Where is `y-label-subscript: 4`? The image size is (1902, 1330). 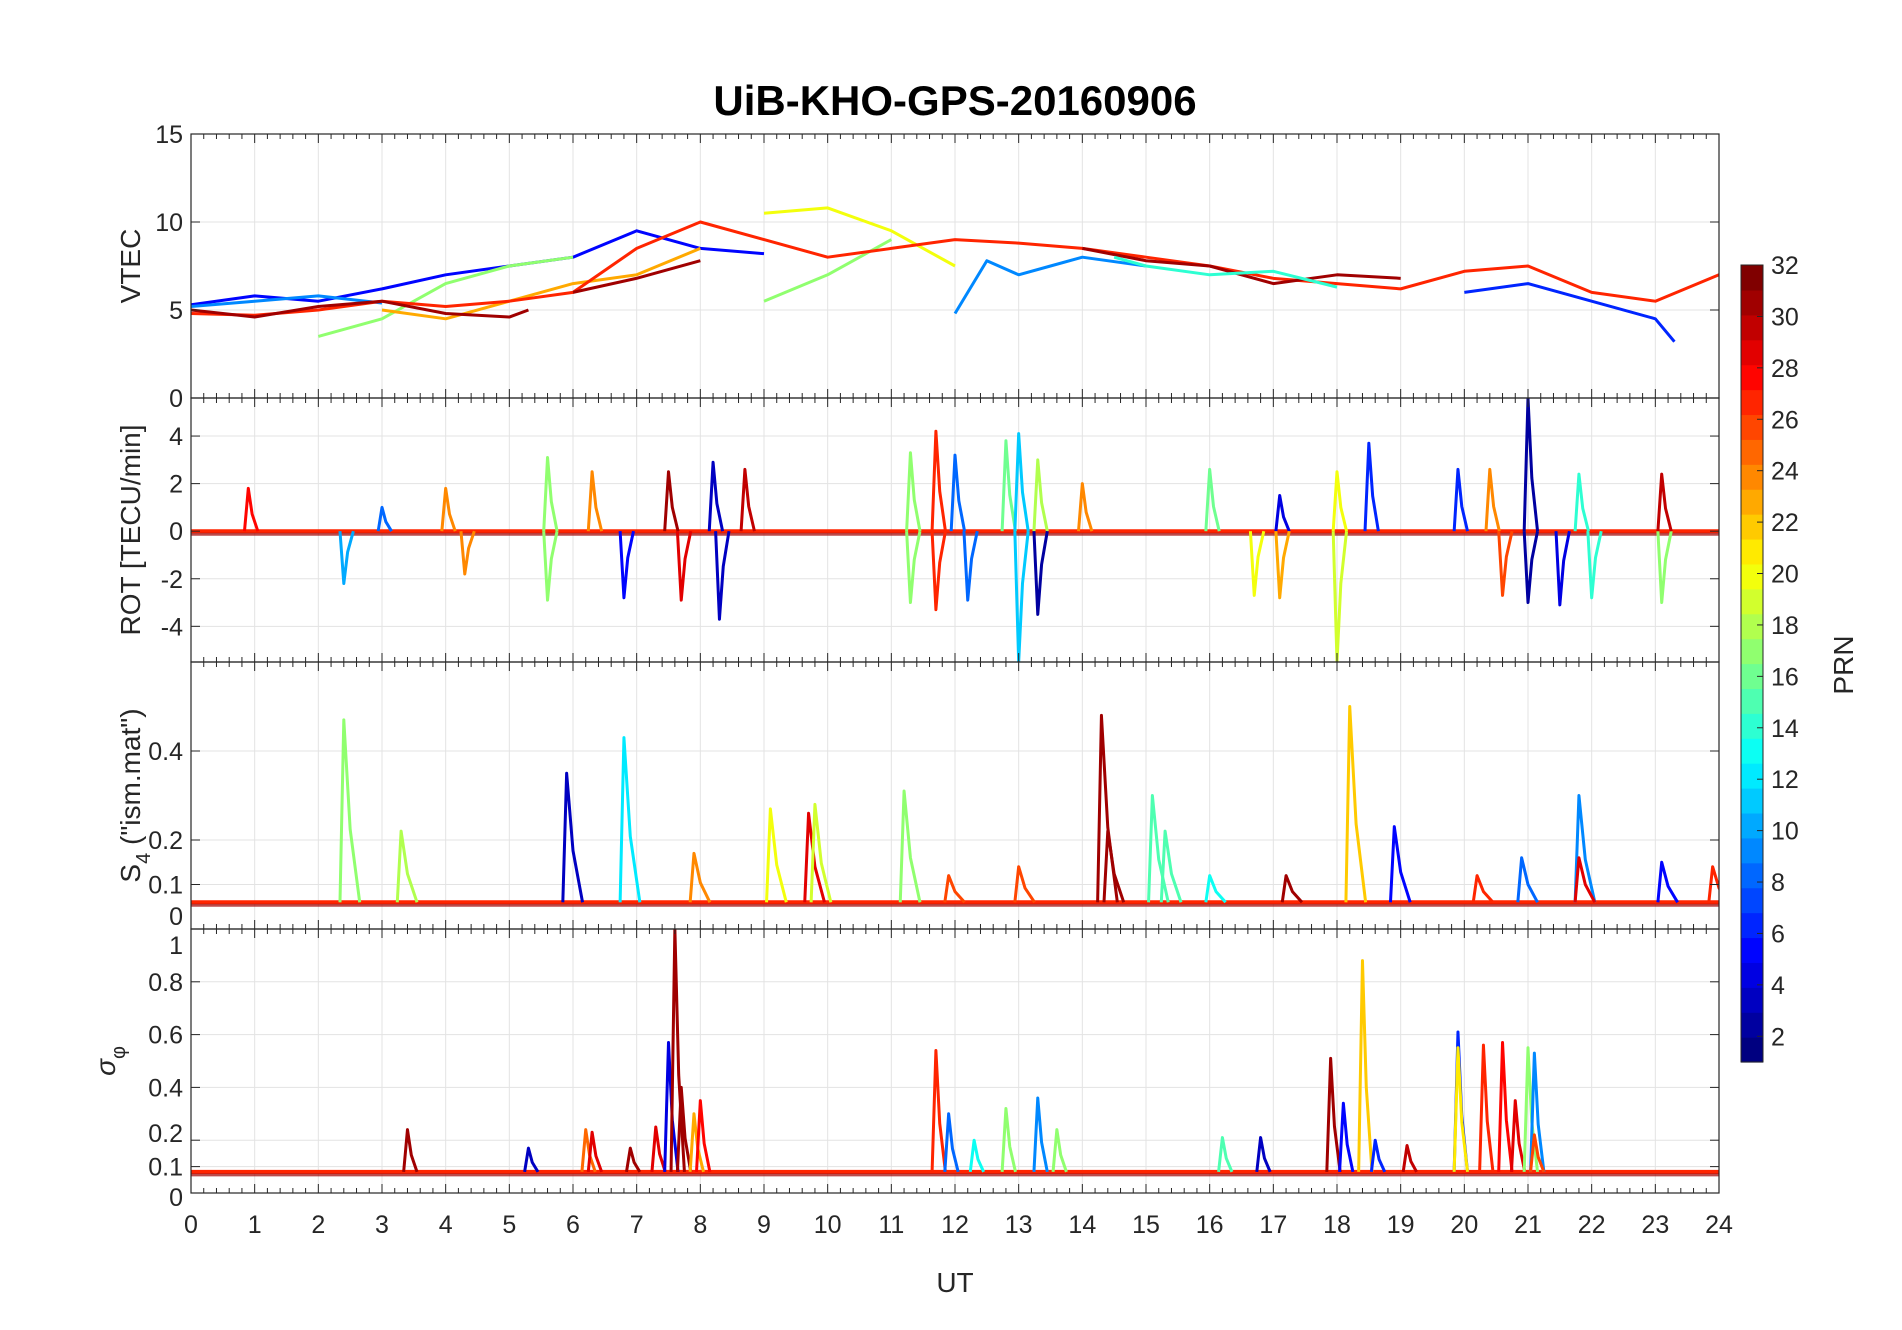
y-label-subscript: 4 is located at coordinates (144, 858).